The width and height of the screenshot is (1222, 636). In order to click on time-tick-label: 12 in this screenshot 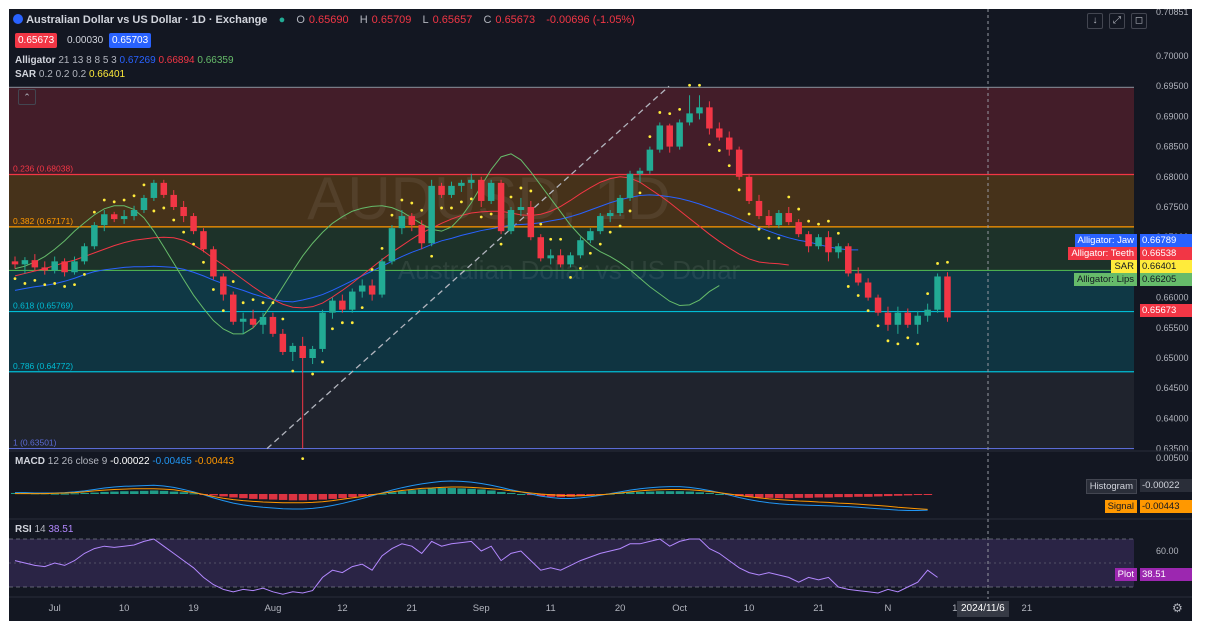, I will do `click(342, 608)`.